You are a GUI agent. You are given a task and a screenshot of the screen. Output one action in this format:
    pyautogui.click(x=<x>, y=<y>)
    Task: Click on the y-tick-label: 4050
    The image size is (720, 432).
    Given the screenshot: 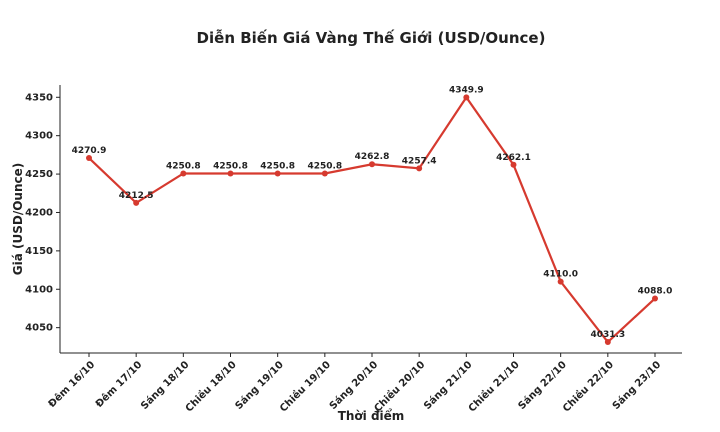 What is the action you would take?
    pyautogui.click(x=39, y=328)
    